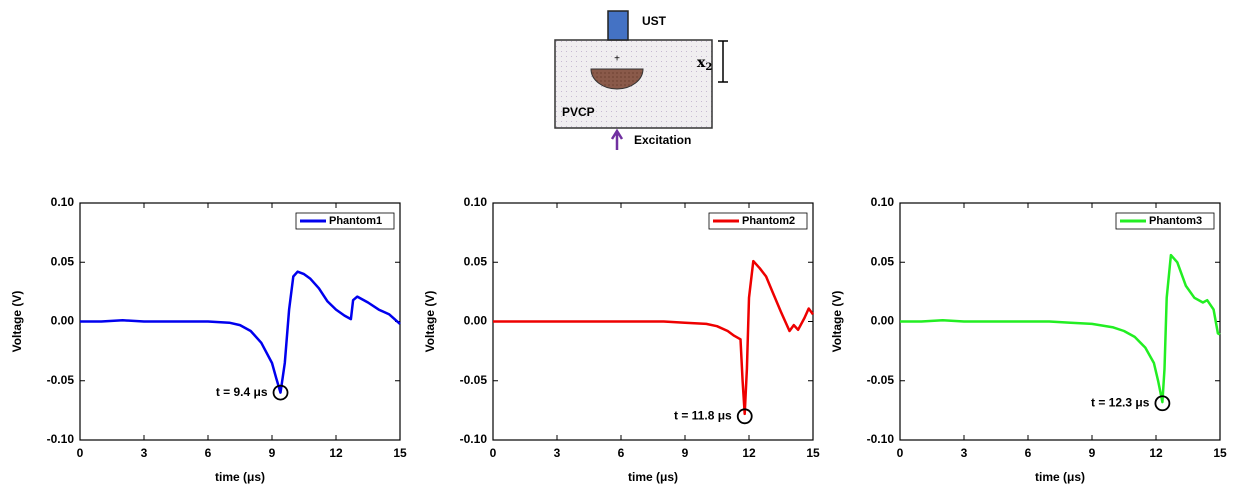 The width and height of the screenshot is (1235, 493). Describe the element at coordinates (723, 61) in the screenshot. I see `depth-bracket` at that location.